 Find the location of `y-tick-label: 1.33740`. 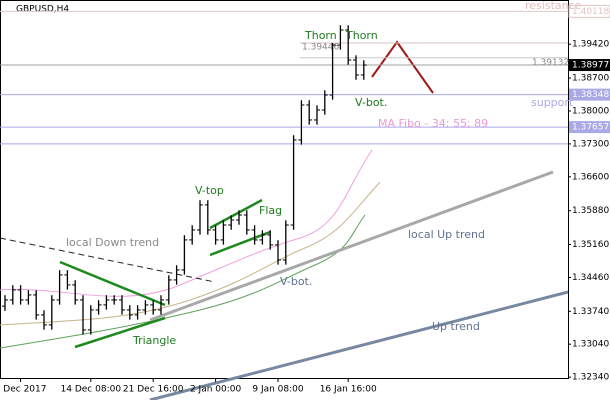

y-tick-label: 1.33740 is located at coordinates (590, 312).